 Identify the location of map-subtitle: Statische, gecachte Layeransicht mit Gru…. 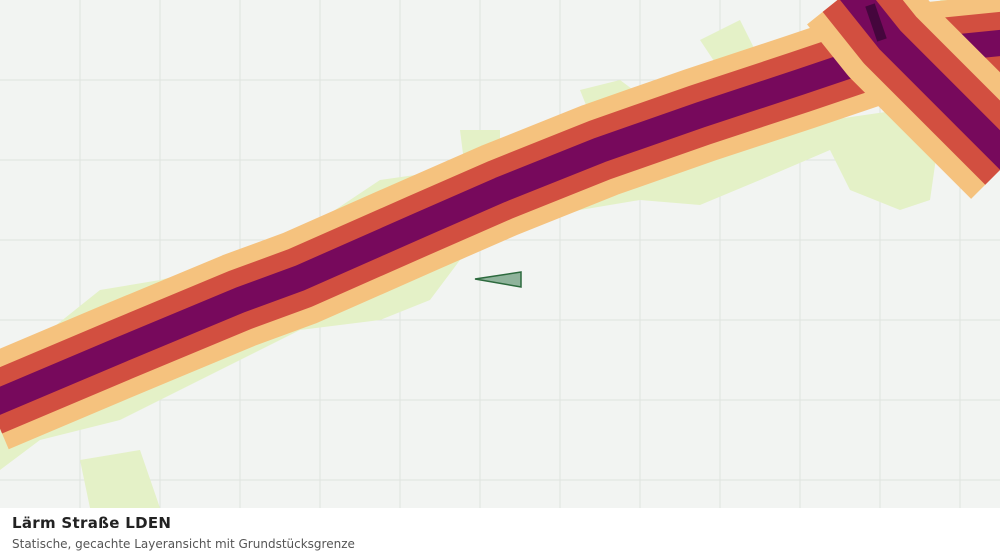
(183, 544).